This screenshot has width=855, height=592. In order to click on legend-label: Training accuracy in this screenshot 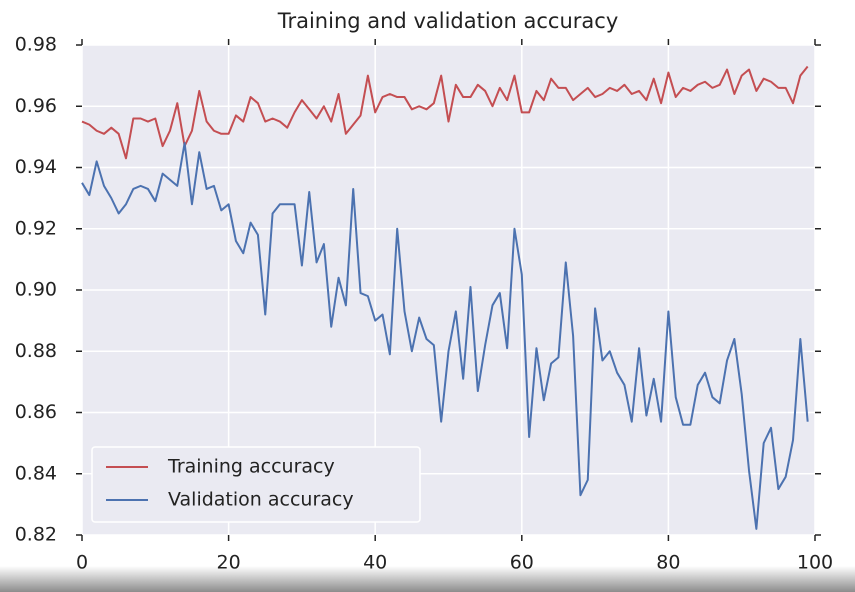, I will do `click(251, 467)`.